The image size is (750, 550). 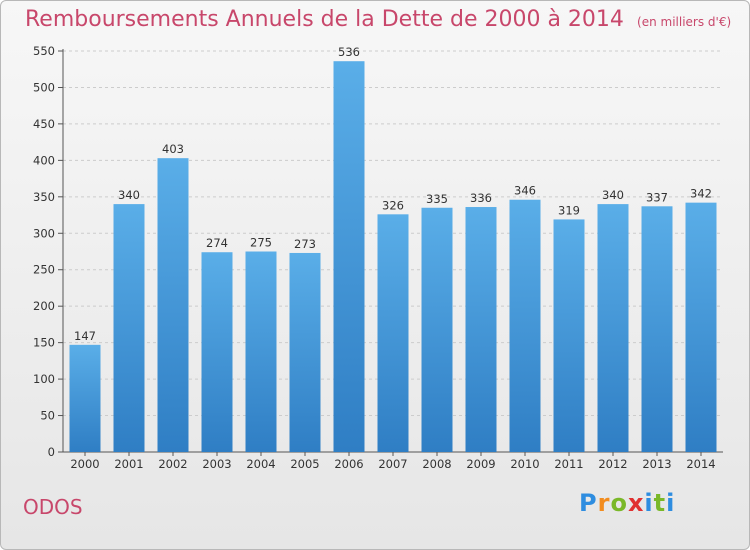 I want to click on bar-2013, so click(x=657, y=329).